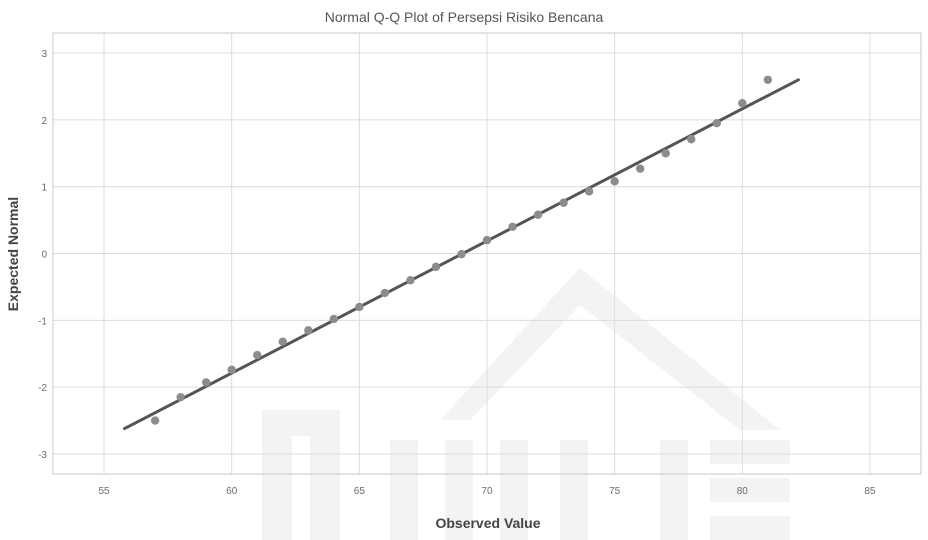 The image size is (928, 540). Describe the element at coordinates (104, 491) in the screenshot. I see `x-tick-label: 55` at that location.